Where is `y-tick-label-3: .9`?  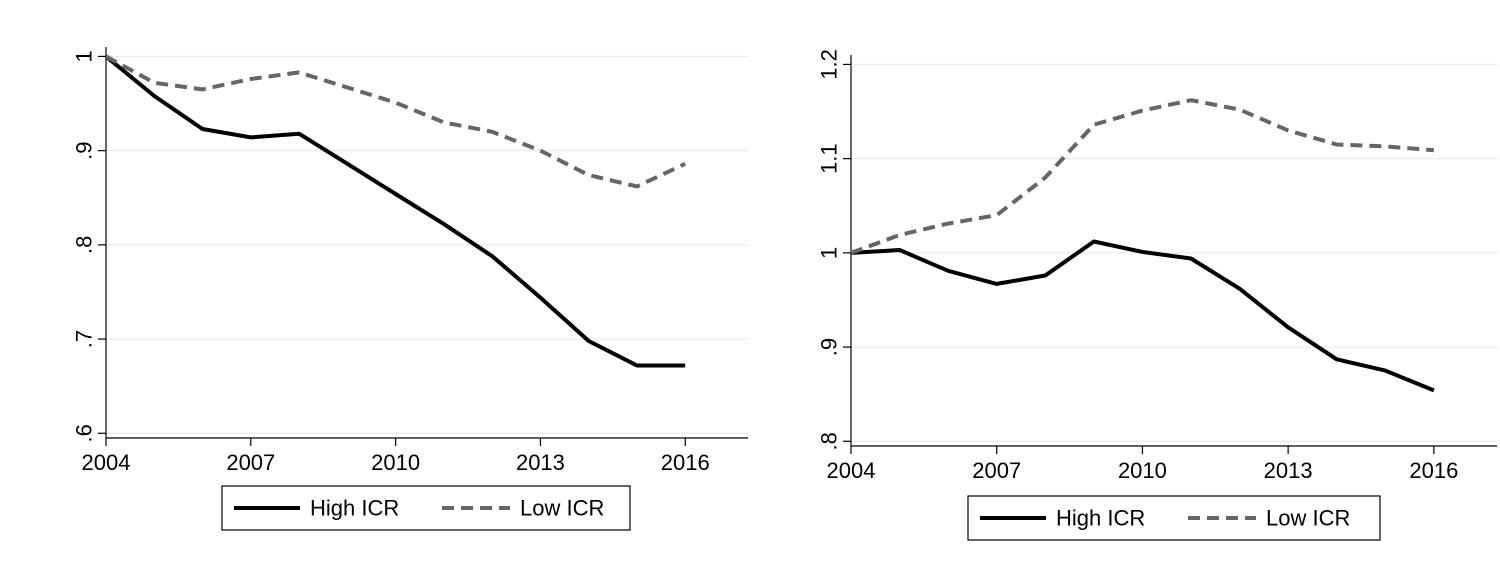 y-tick-label-3: .9 is located at coordinates (84, 150).